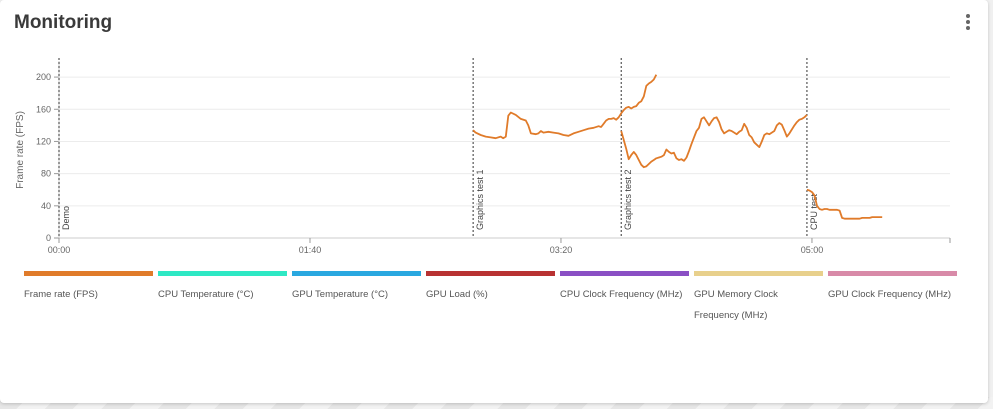 This screenshot has height=409, width=993. What do you see at coordinates (61, 294) in the screenshot?
I see `legend-label: Frame rate (FPS)` at bounding box center [61, 294].